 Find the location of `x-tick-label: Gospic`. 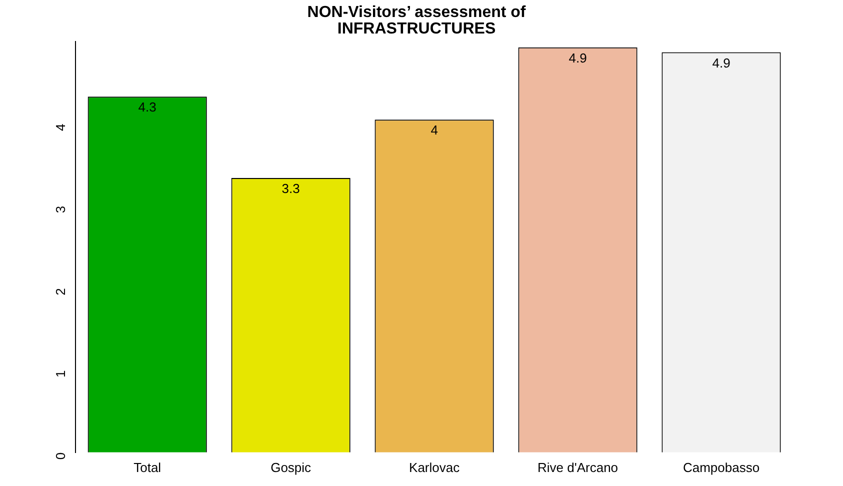

x-tick-label: Gospic is located at coordinates (291, 467).